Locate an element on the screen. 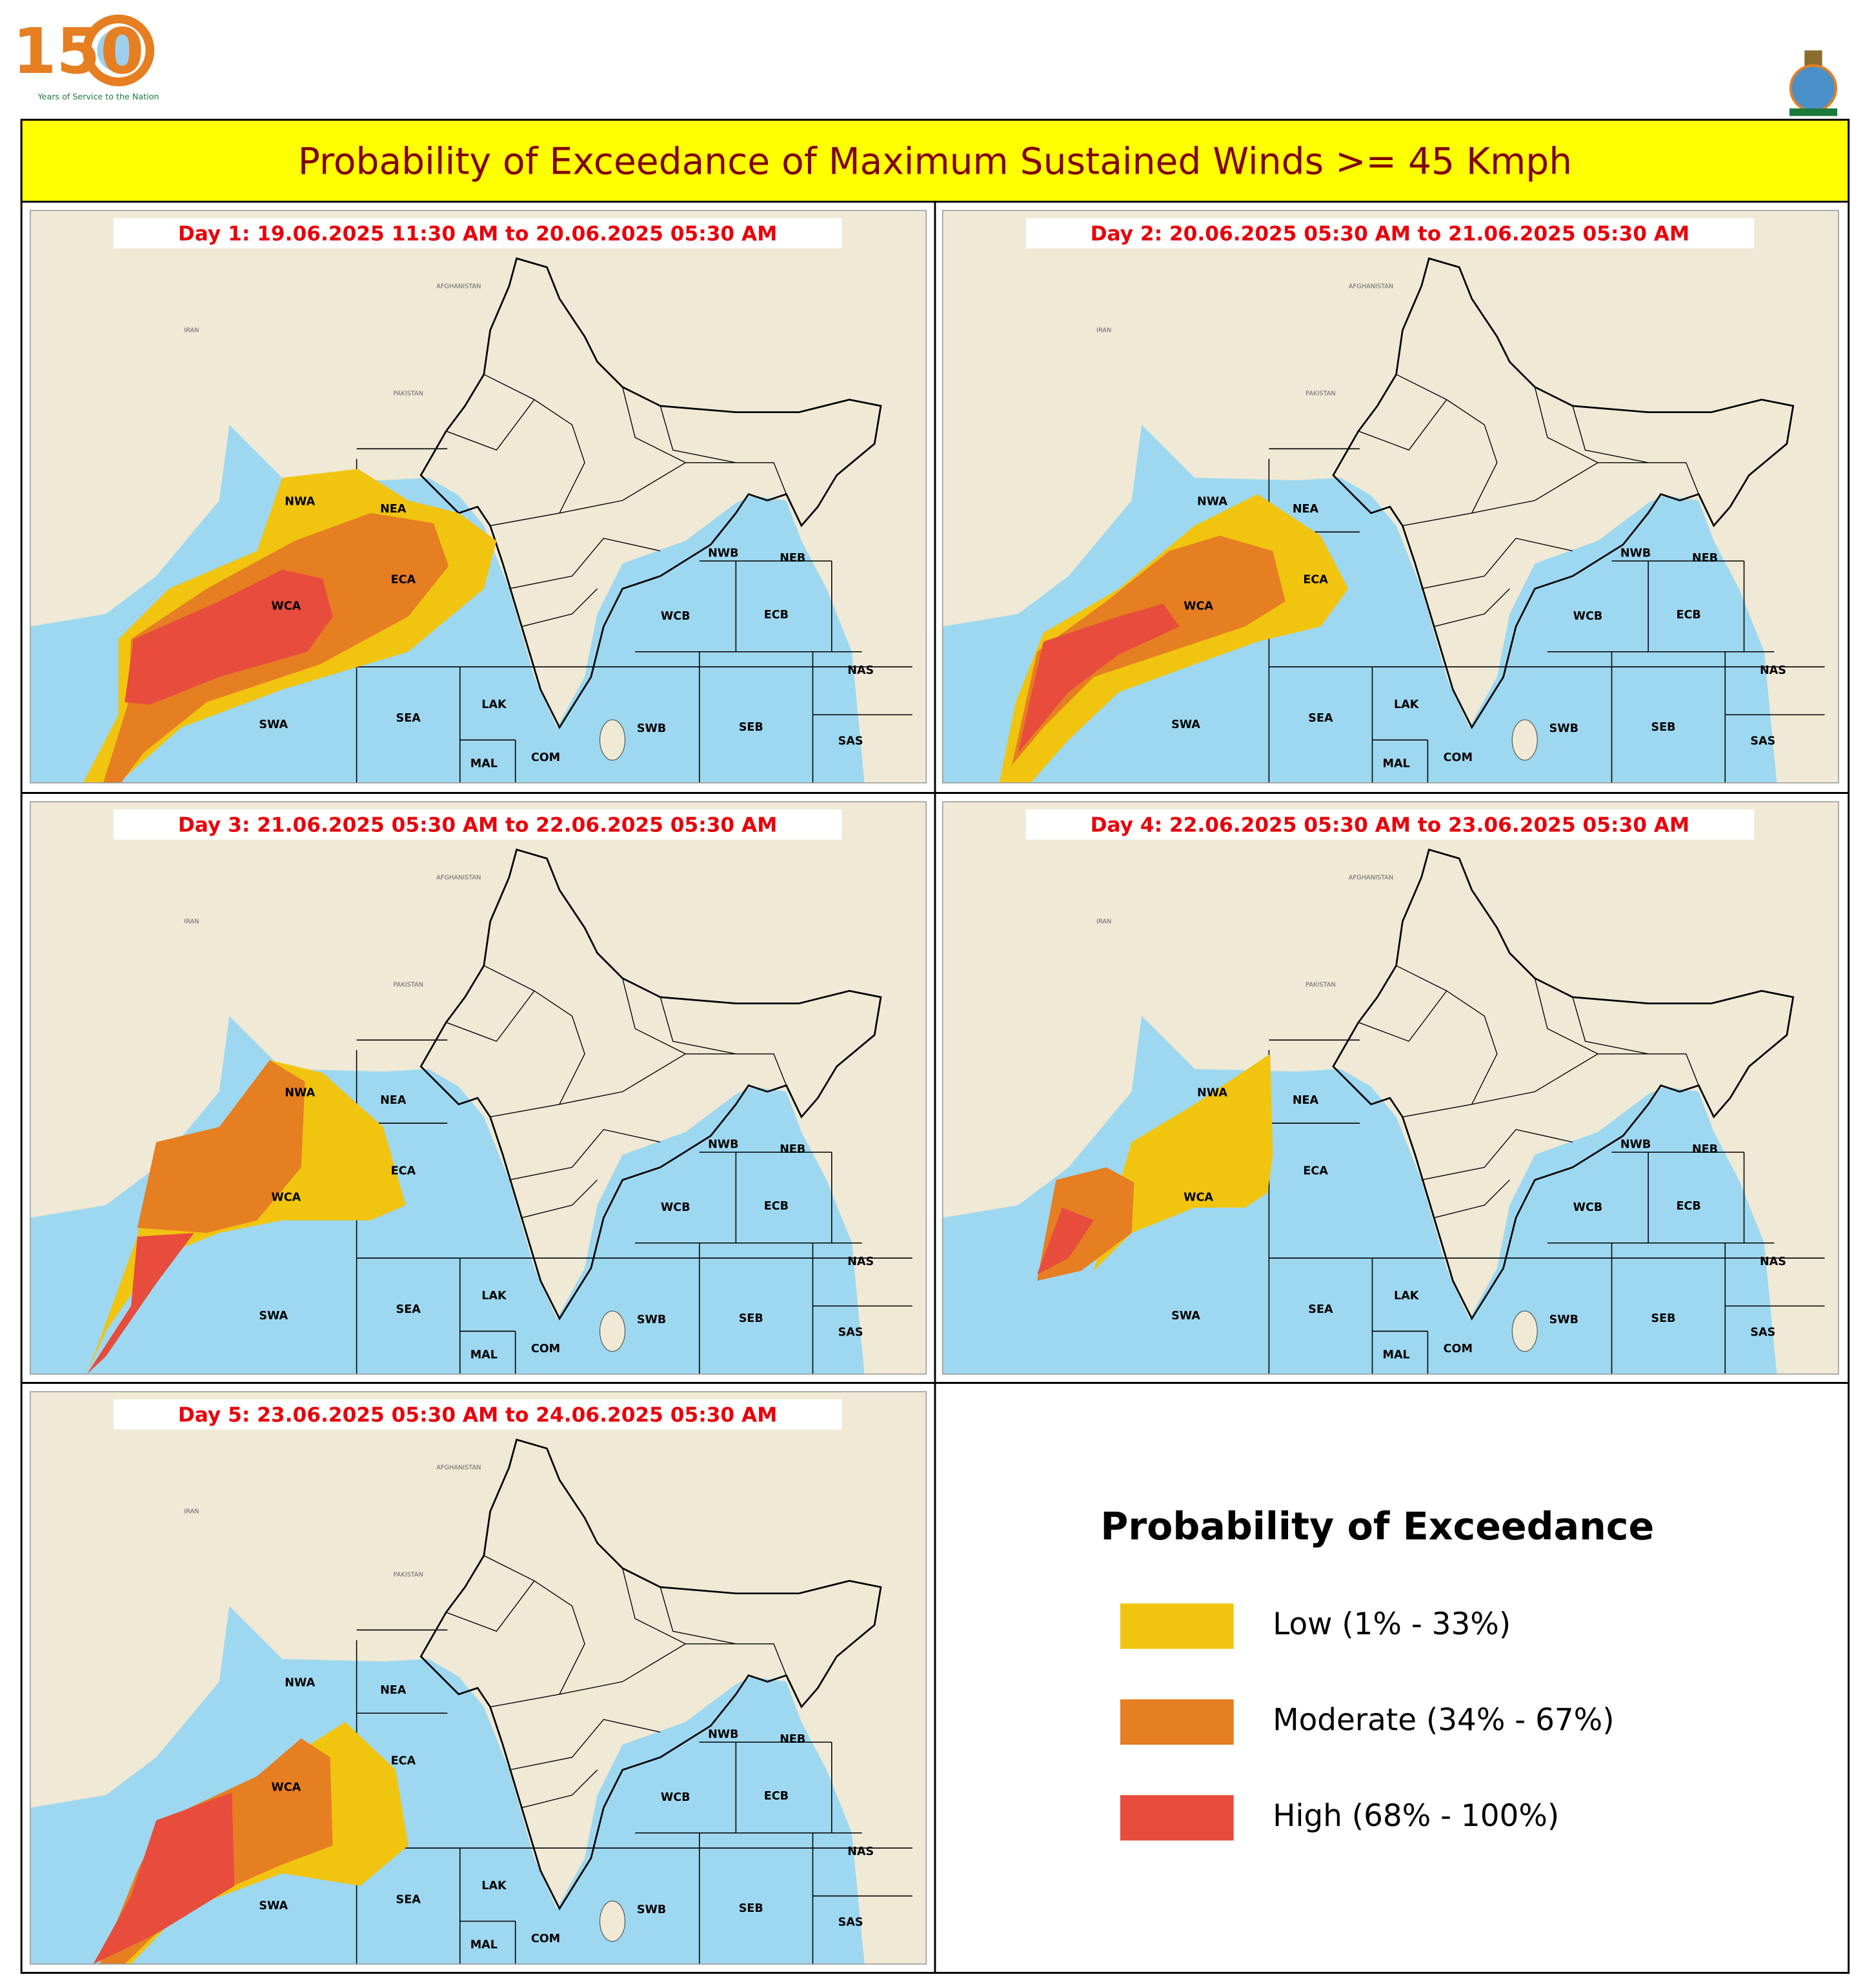 The width and height of the screenshot is (1865, 1988). logo-number: 150 is located at coordinates (79, 51).